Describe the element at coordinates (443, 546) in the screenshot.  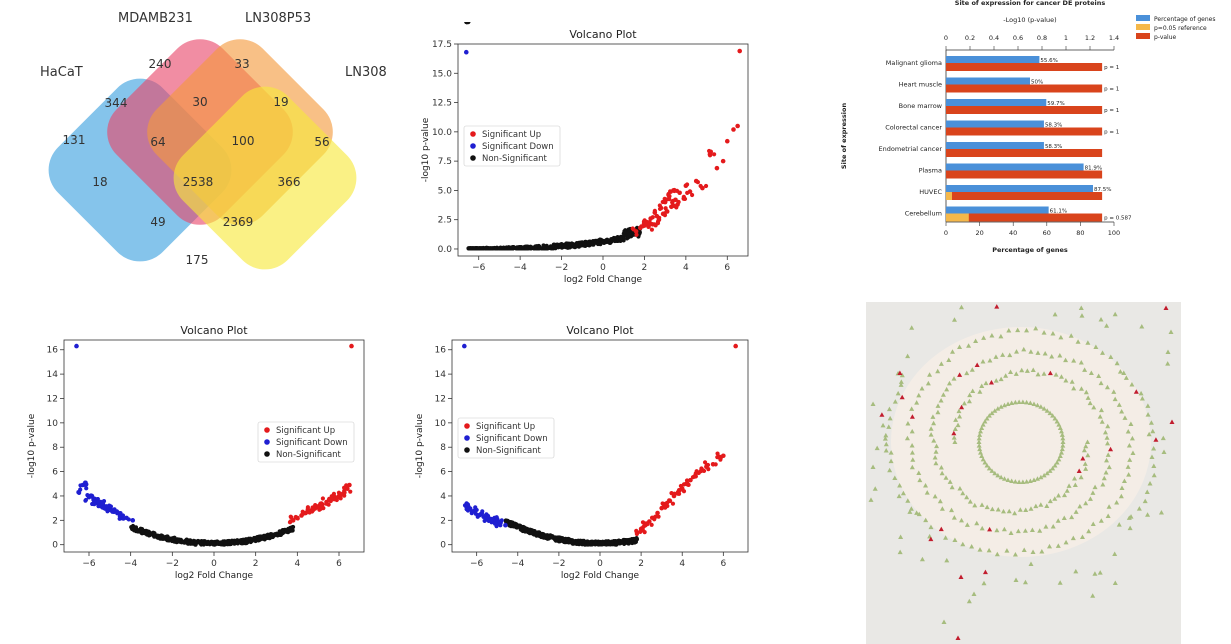
I see `y-tick-label: 0` at that location.